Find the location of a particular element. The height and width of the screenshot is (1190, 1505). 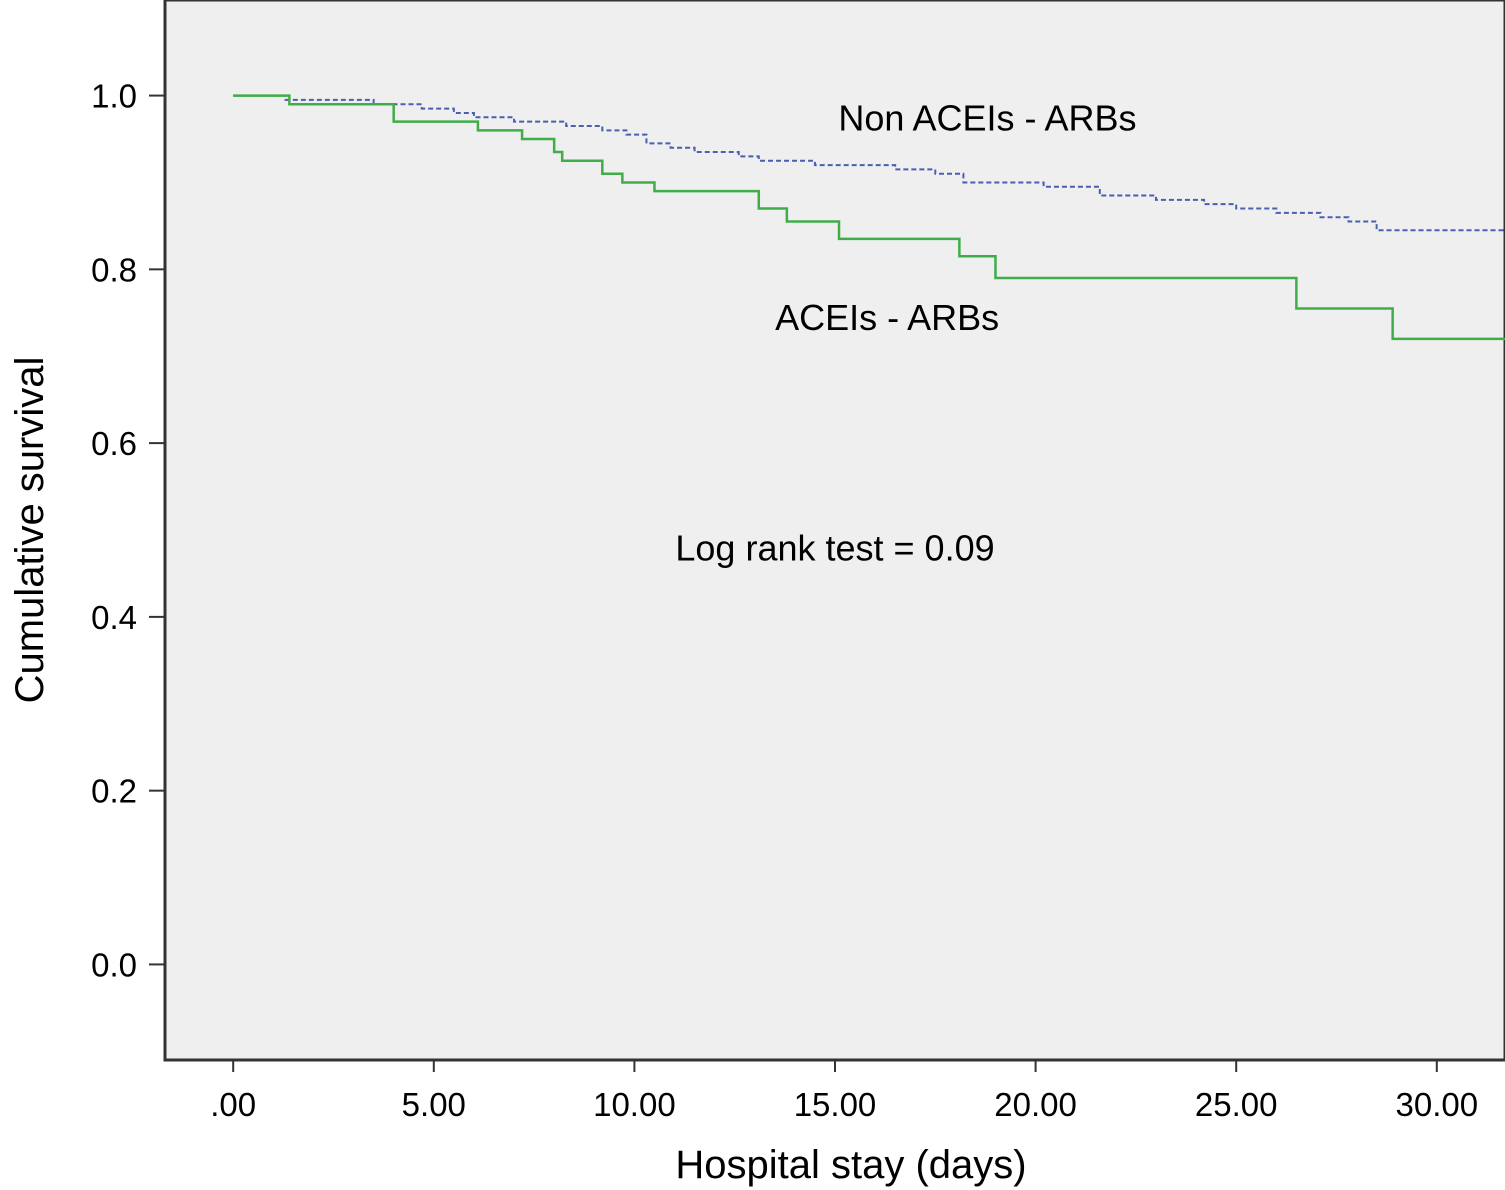

y-tick-label: 0.8 is located at coordinates (114, 269).